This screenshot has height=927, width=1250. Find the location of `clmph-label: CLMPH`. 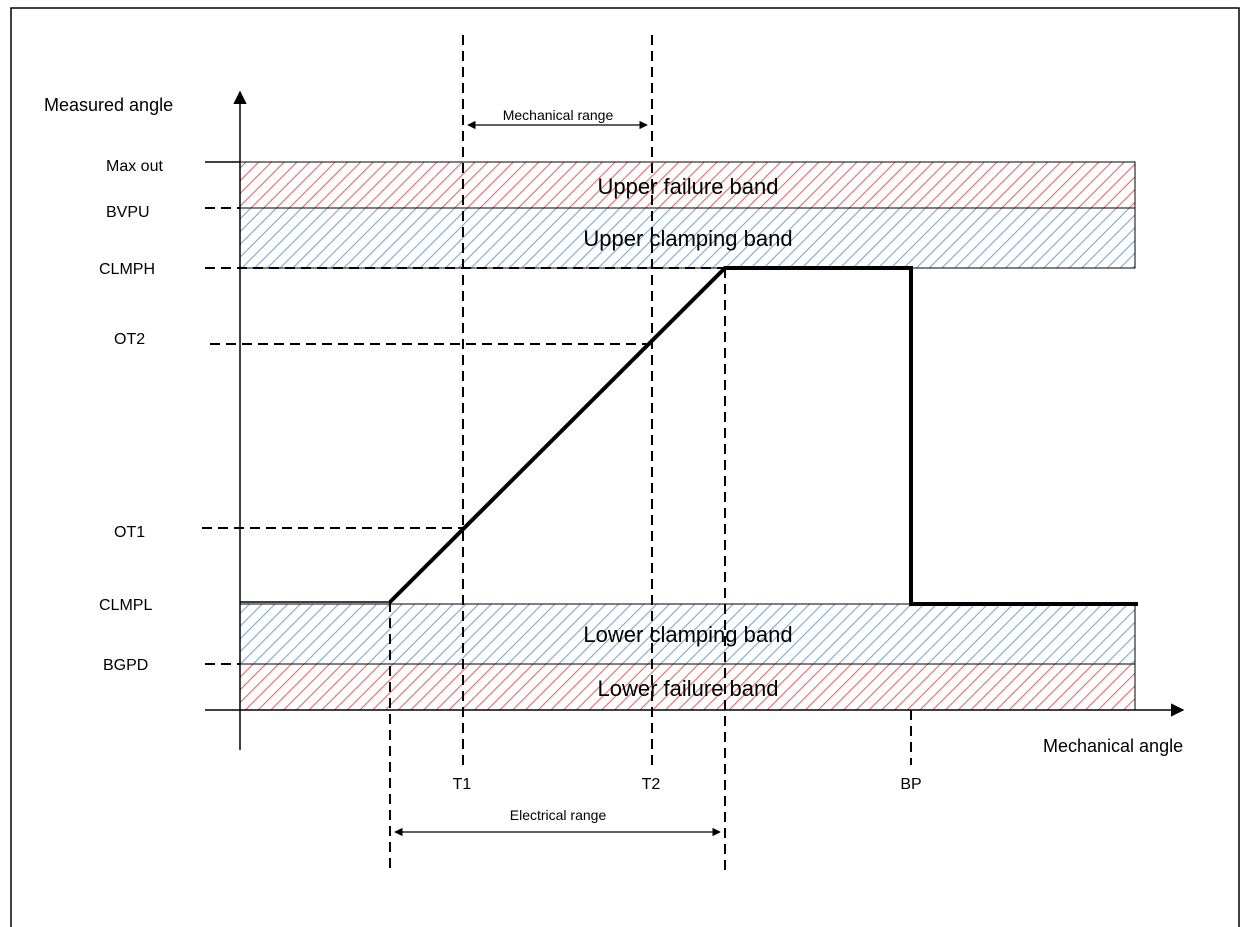

clmph-label: CLMPH is located at coordinates (127, 269).